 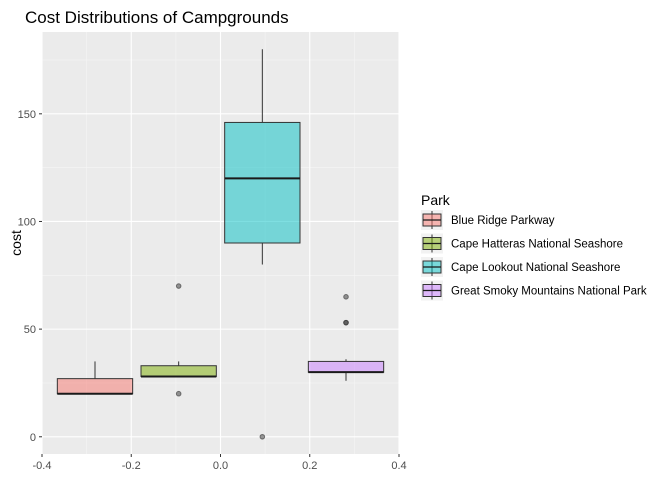 What do you see at coordinates (30, 276) in the screenshot?
I see `y-axis: 0 50 100 150` at bounding box center [30, 276].